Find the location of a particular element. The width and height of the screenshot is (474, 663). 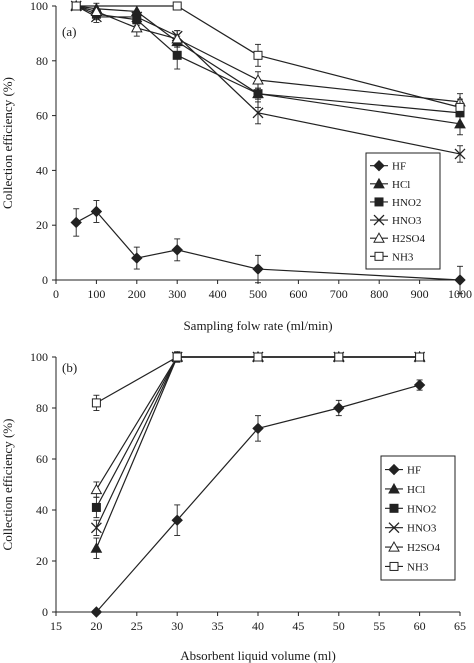

x-tick-label: 25 is located at coordinates (137, 626).